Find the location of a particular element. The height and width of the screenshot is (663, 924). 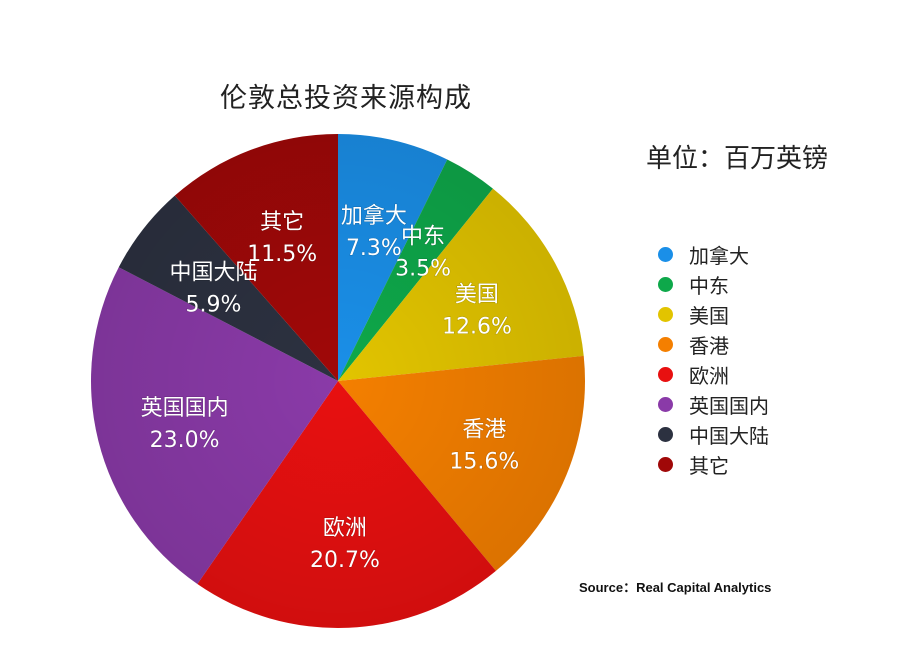

chart-title: 伦敦总投资来源构成 is located at coordinates (346, 98).